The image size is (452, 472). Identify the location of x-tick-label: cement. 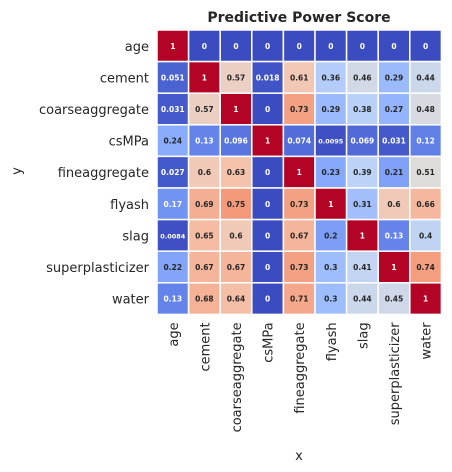
(205, 346).